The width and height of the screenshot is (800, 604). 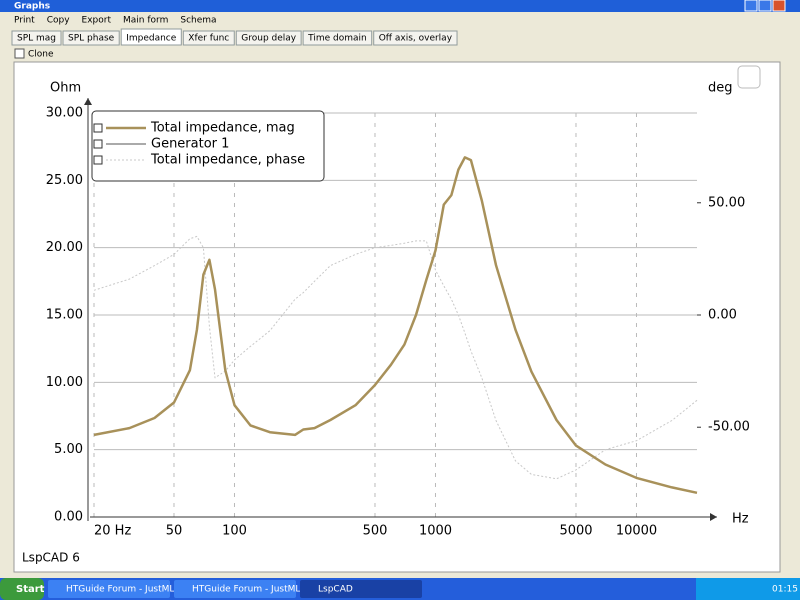 I want to click on y-tick-label: 0.00, so click(x=68, y=517).